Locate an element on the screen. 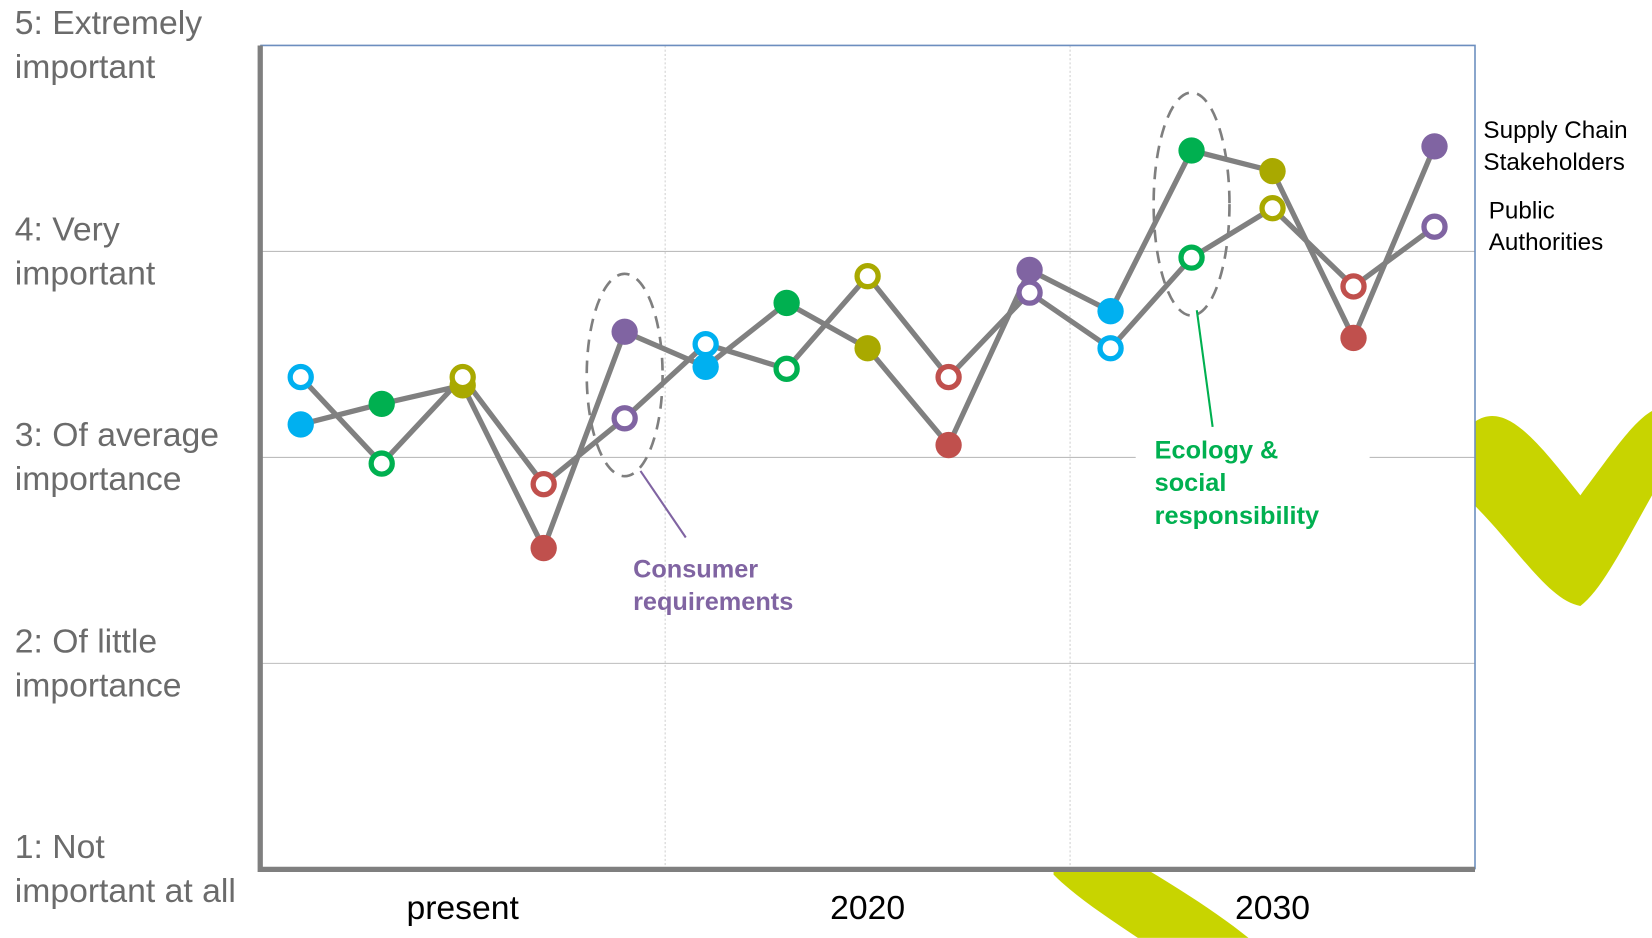  x-tick-label: 2020 is located at coordinates (867, 908).